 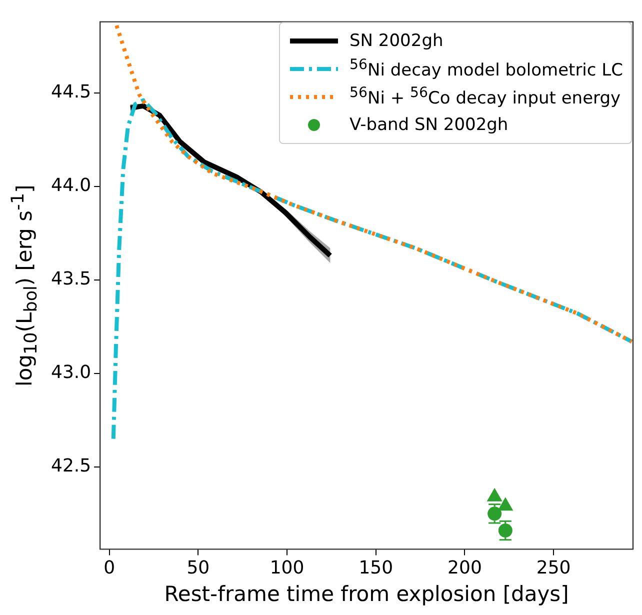 I want to click on y-tick-label: 44.5, so click(x=71, y=92).